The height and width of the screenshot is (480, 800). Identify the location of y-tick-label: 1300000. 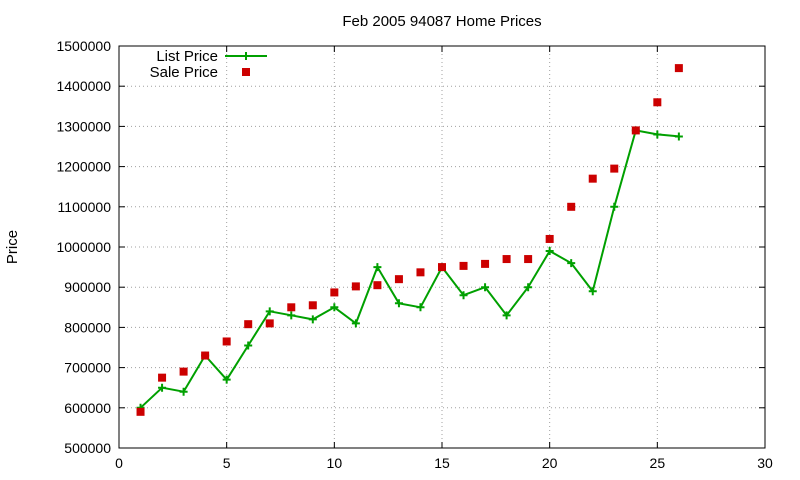
(83, 126).